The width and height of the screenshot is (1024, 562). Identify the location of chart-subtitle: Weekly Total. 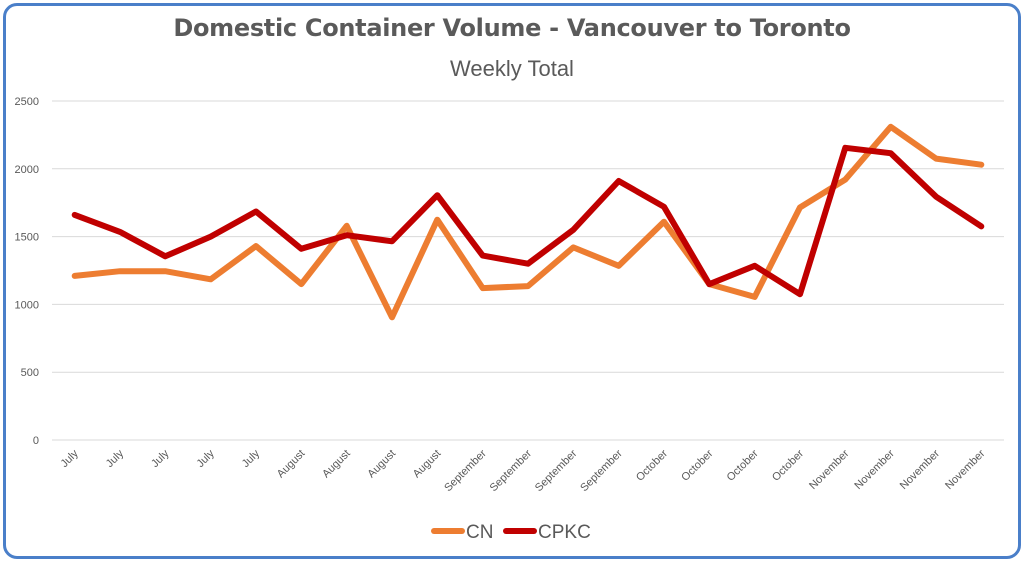
(512, 68).